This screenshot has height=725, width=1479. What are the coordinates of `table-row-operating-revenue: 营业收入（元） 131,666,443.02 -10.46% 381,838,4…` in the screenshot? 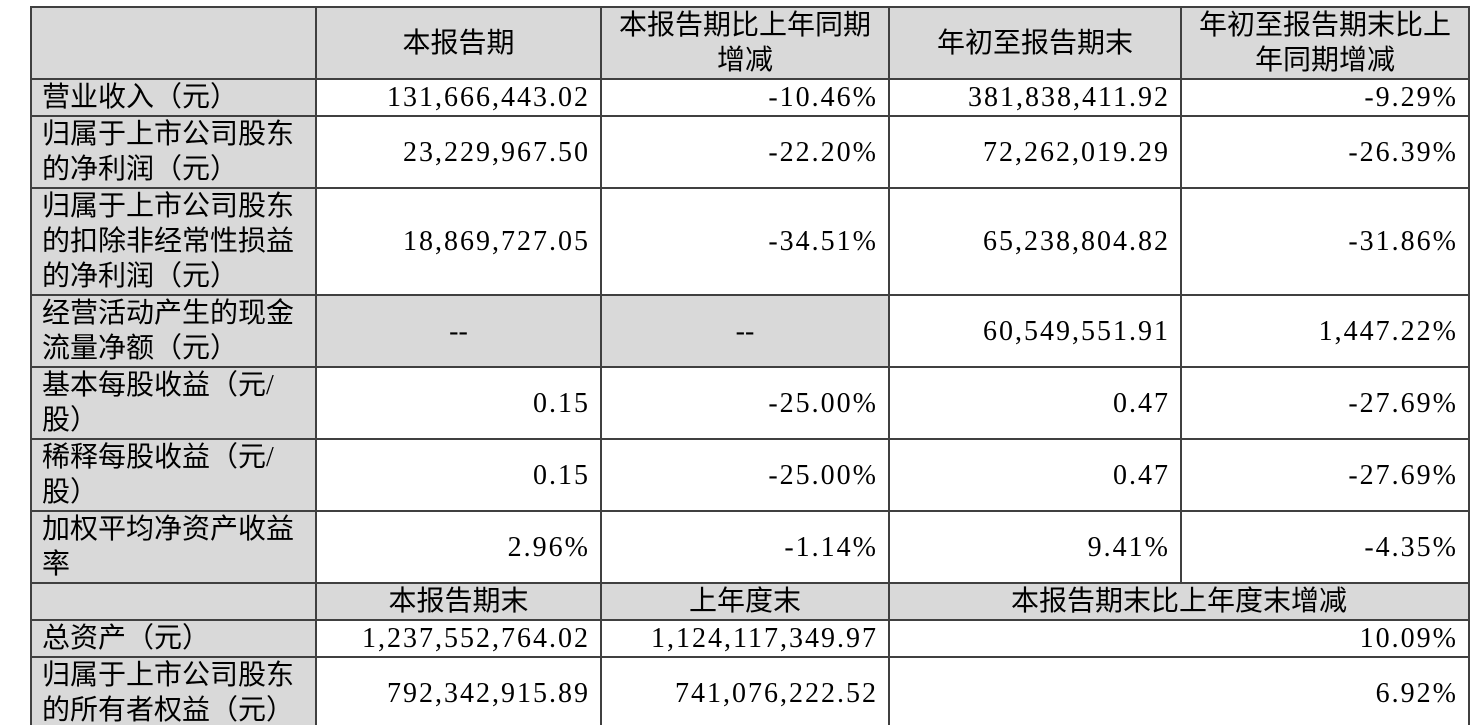 It's located at (750, 97).